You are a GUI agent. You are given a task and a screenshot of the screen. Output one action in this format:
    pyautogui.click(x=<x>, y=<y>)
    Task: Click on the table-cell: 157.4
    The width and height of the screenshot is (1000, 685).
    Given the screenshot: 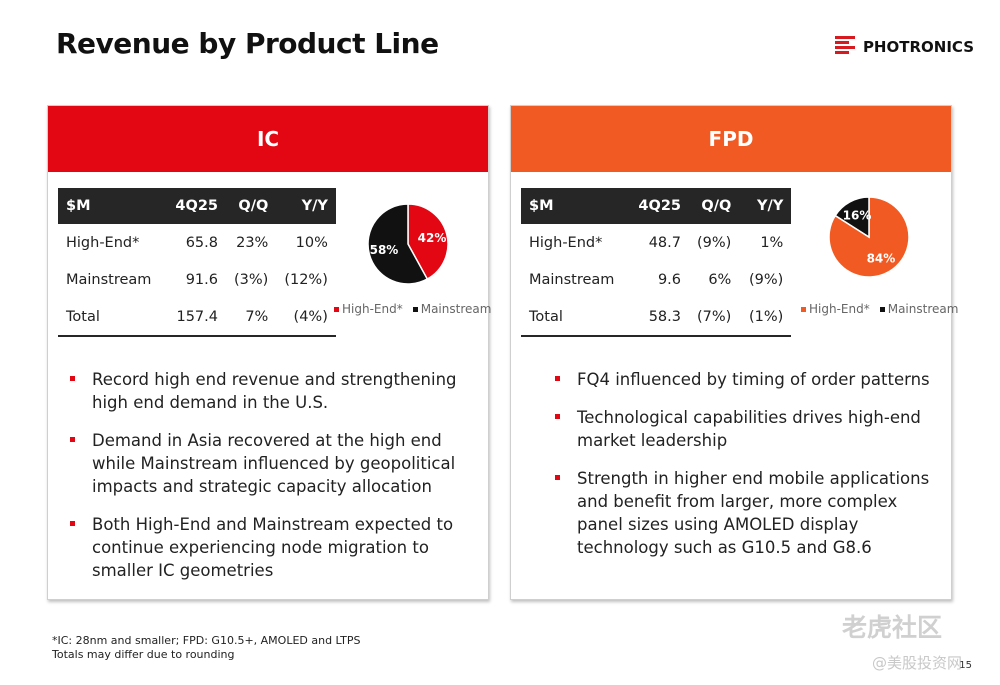 What is the action you would take?
    pyautogui.click(x=196, y=317)
    